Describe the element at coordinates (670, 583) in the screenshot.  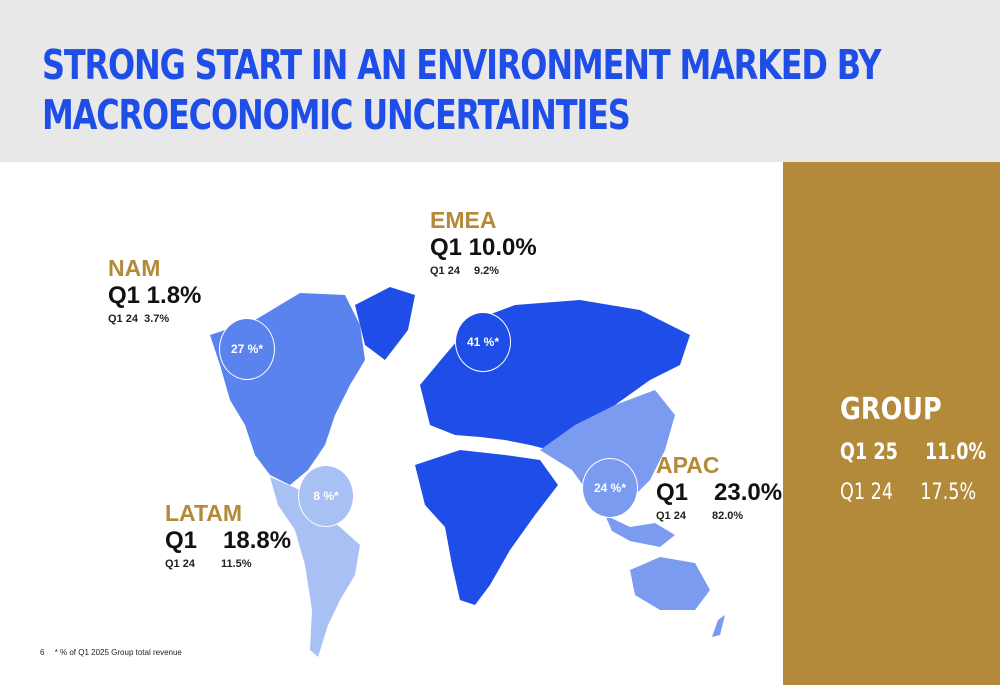
I see `map-apac-australia` at that location.